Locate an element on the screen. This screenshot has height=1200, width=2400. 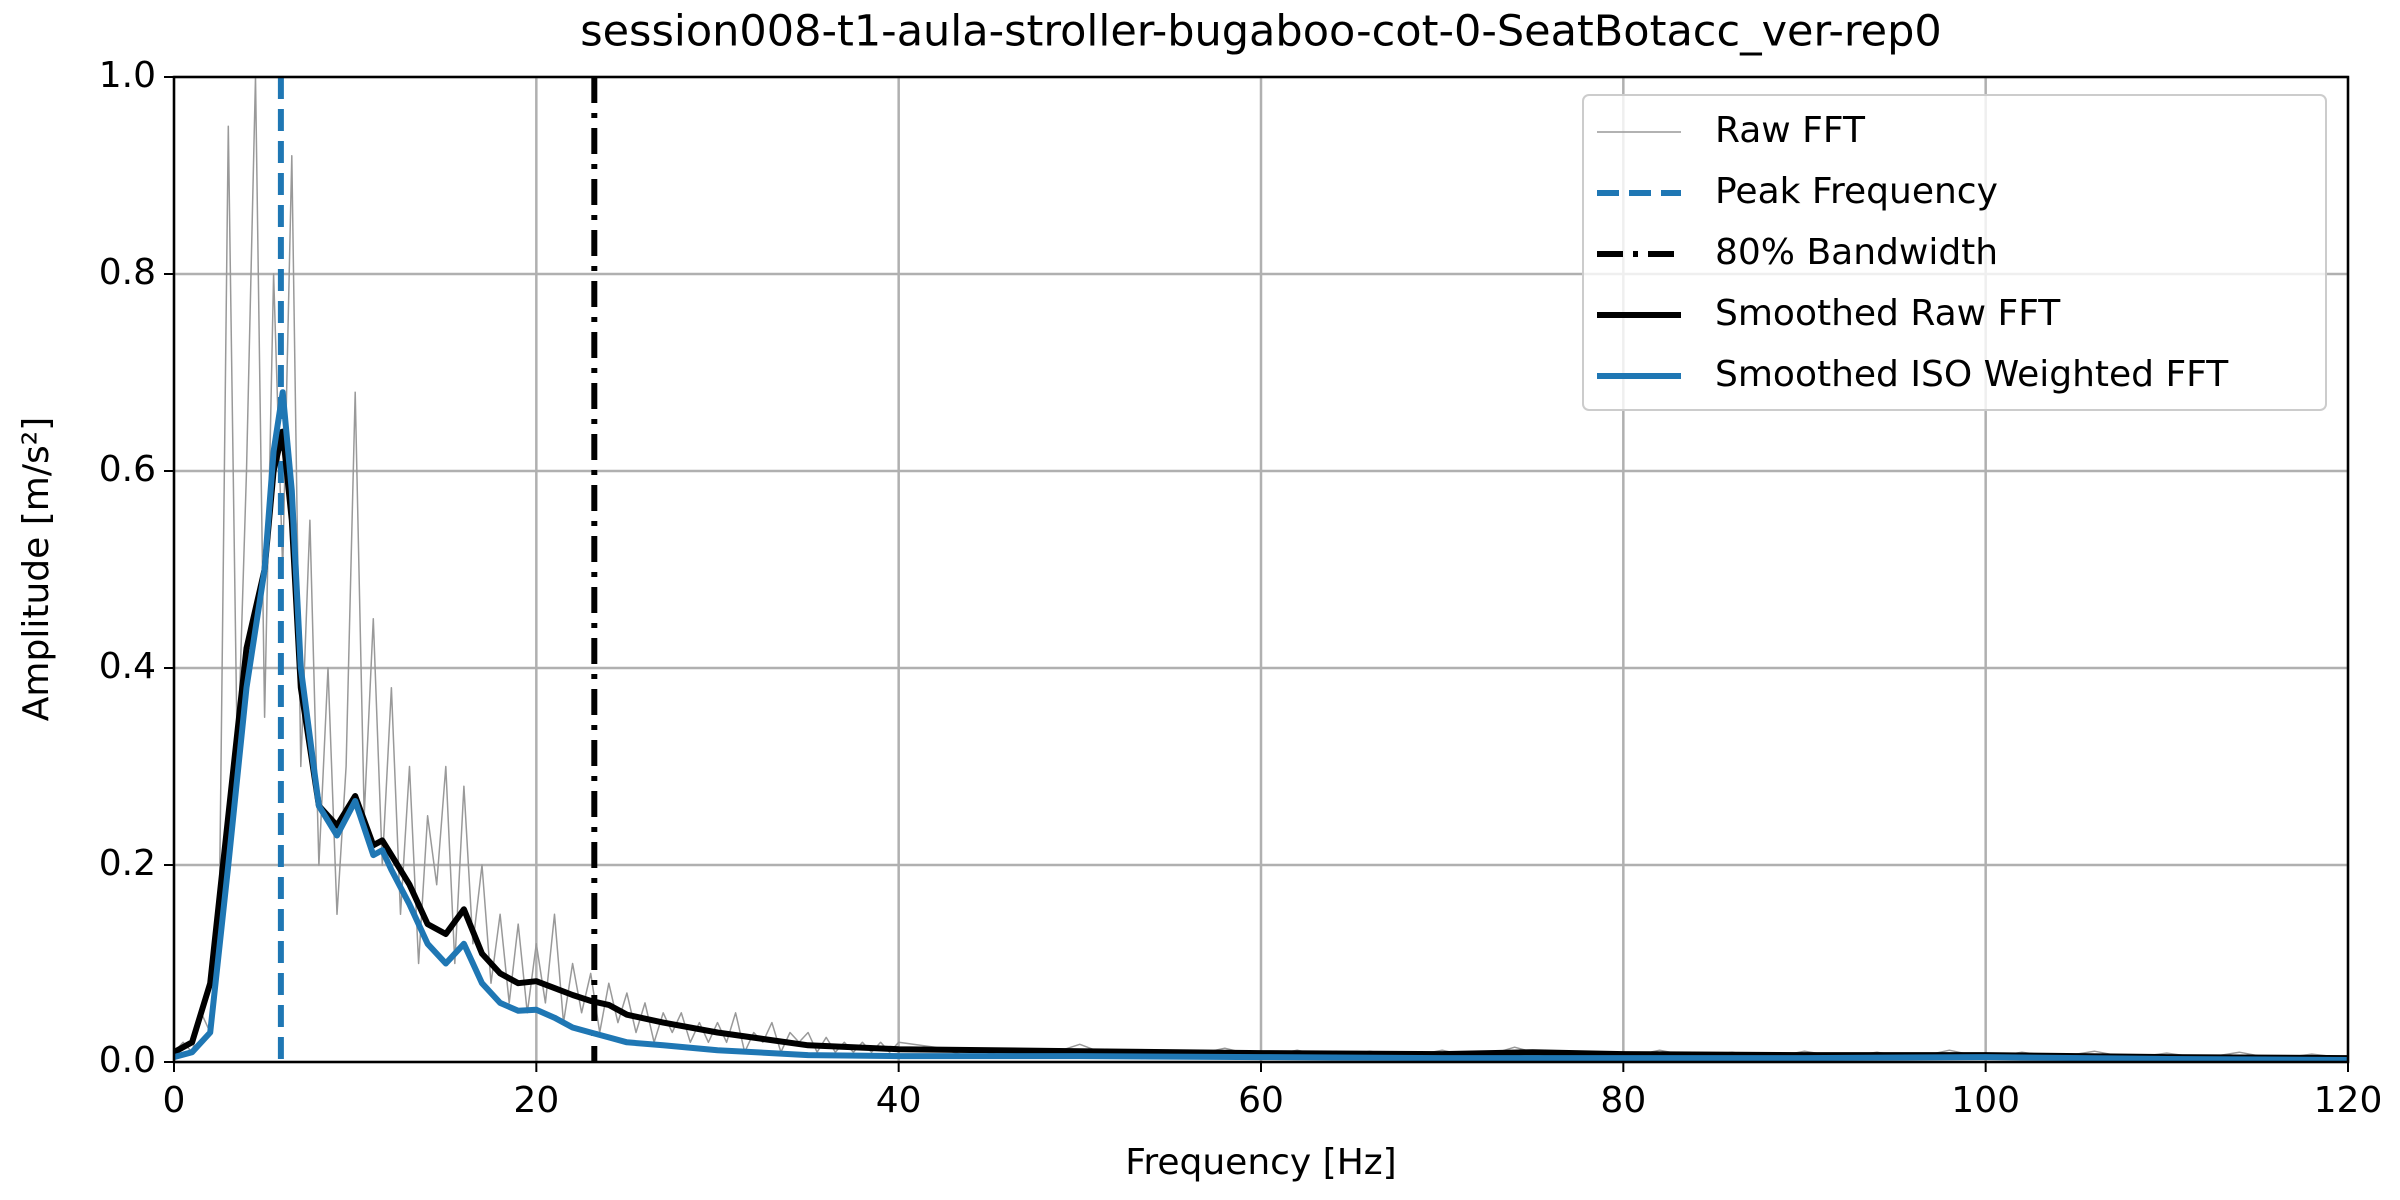
y-tick-label: 0.2 is located at coordinates (127, 863).